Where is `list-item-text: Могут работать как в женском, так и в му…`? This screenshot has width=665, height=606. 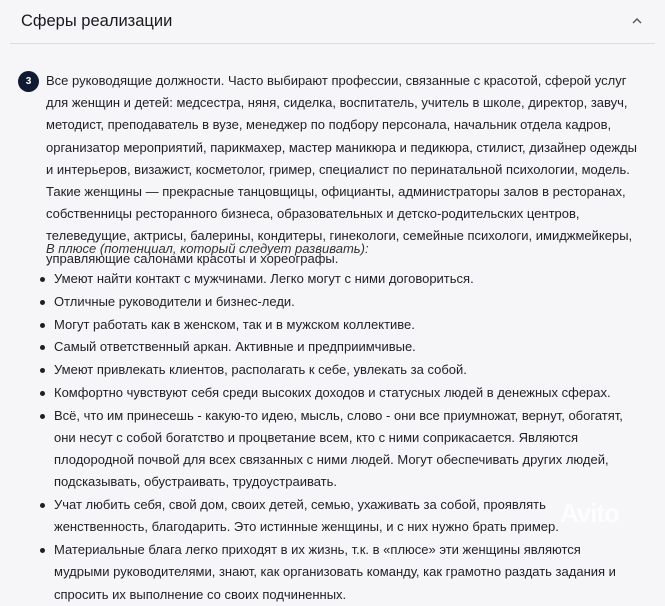 list-item-text: Могут работать как в женском, так и в му… is located at coordinates (234, 324).